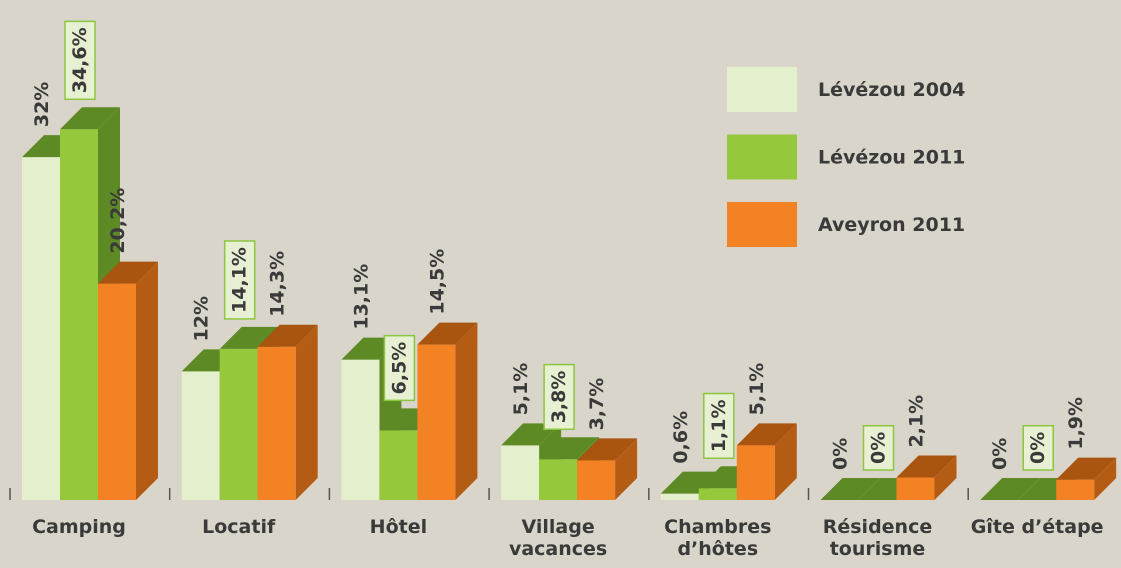  What do you see at coordinates (361, 297) in the screenshot?
I see `value-label: 13,1%` at bounding box center [361, 297].